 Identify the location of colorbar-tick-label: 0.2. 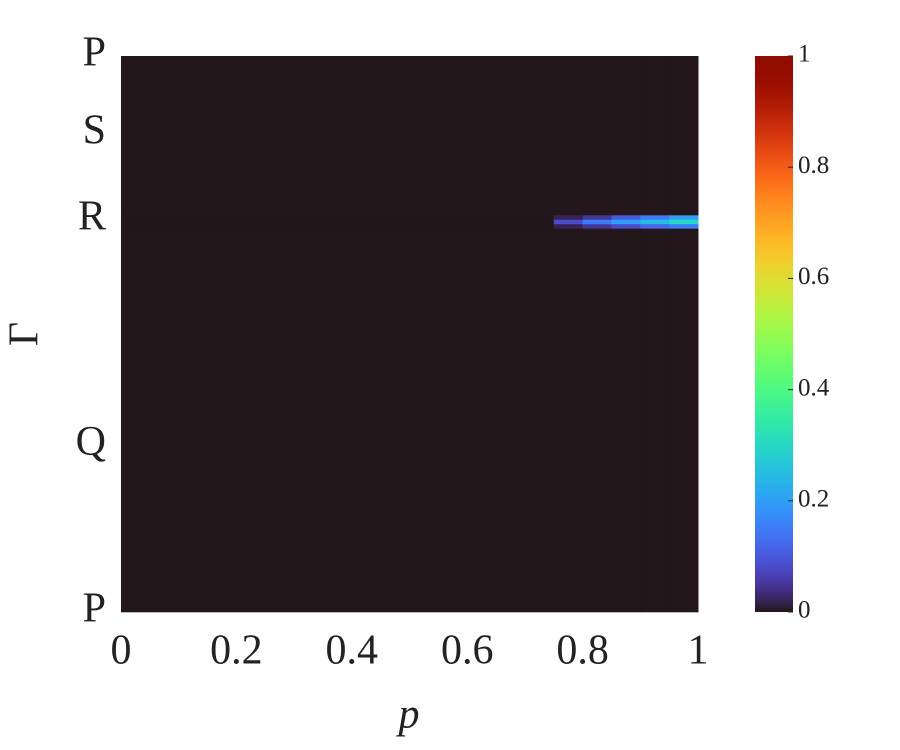
(813, 499).